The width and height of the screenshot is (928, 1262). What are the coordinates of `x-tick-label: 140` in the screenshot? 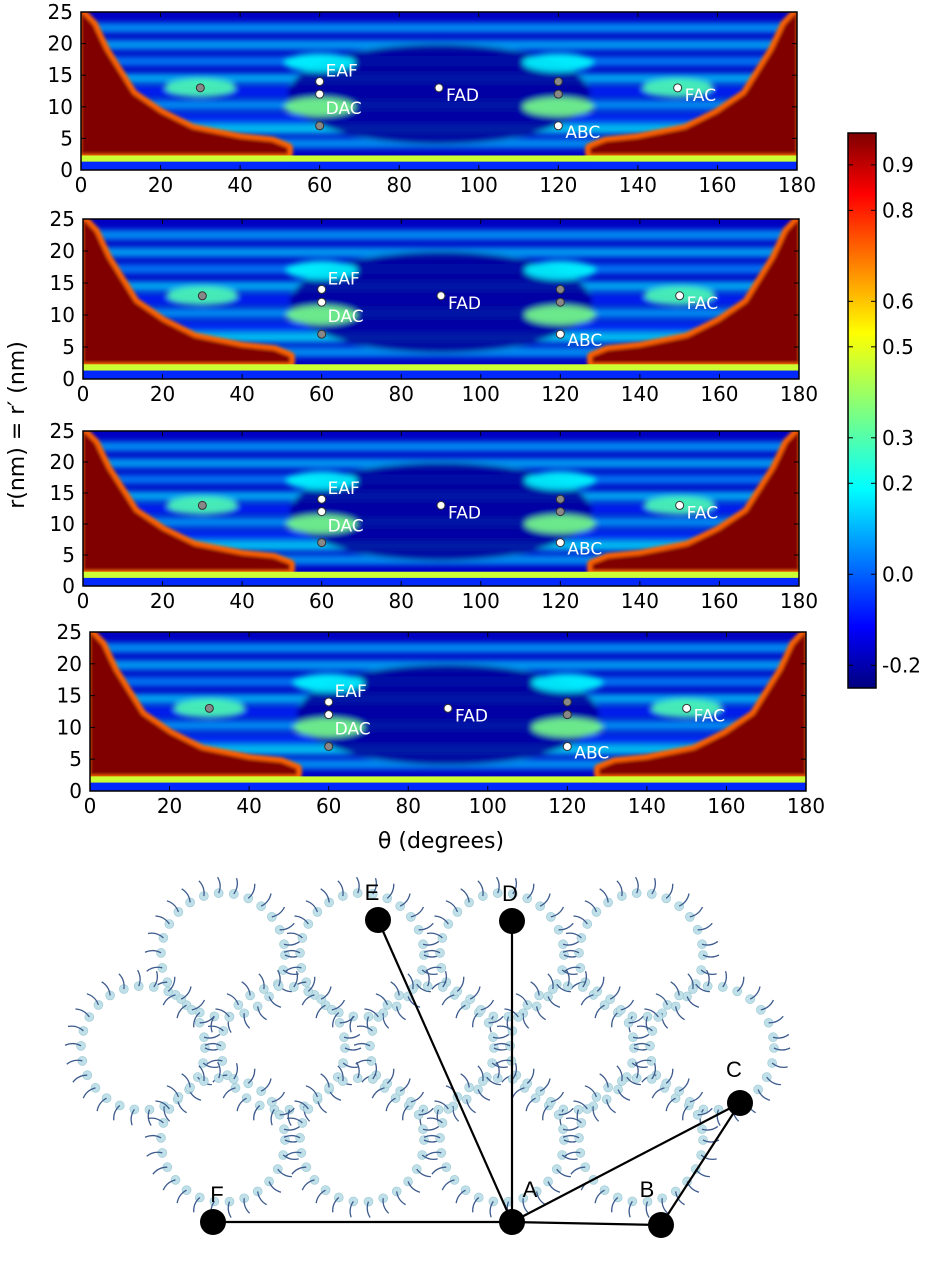 It's located at (638, 185).